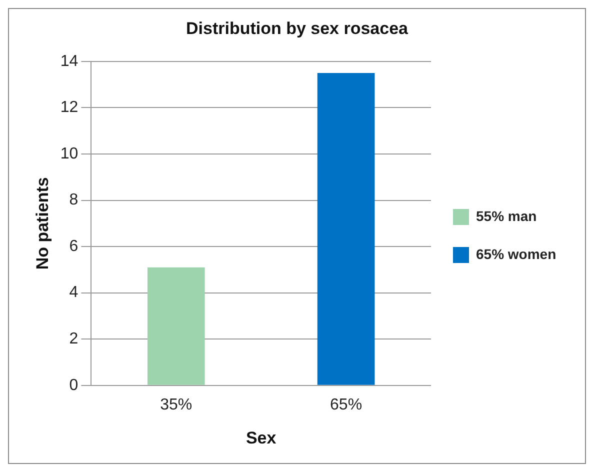 The image size is (596, 474). Describe the element at coordinates (73, 339) in the screenshot. I see `y-tick-label: 2` at that location.